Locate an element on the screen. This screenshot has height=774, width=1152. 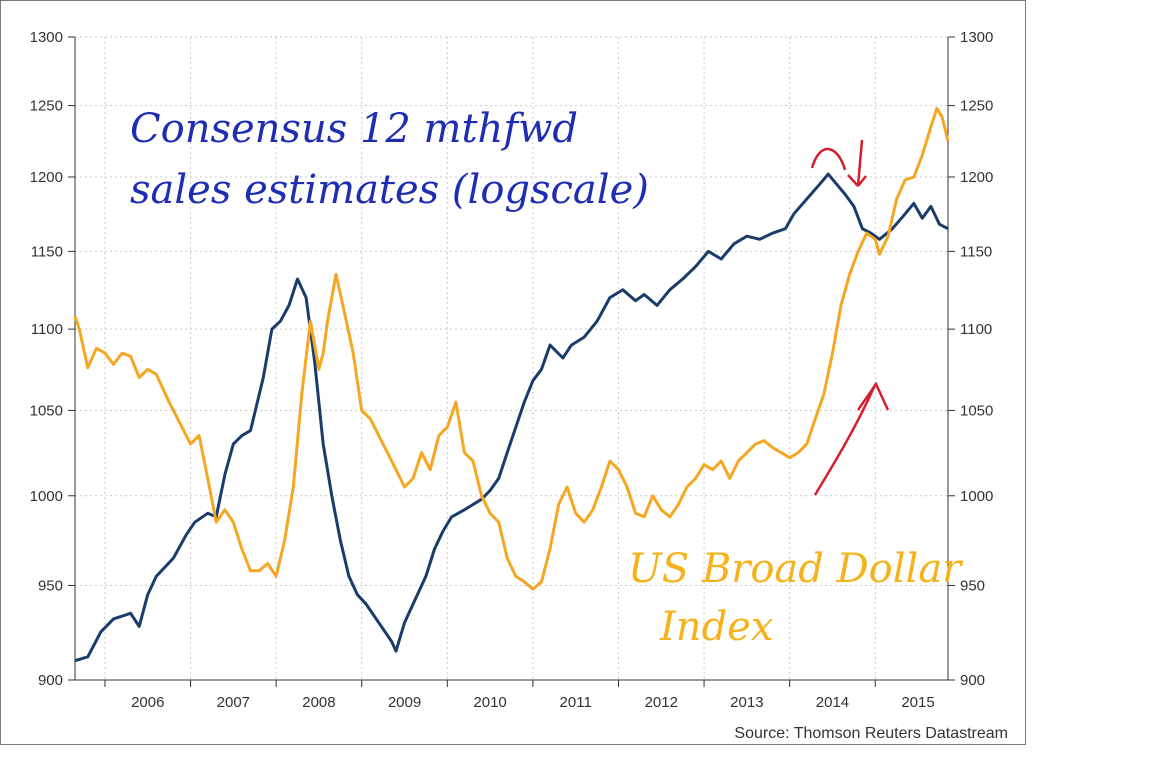
y-tick-label-right: 950 is located at coordinates (972, 585).